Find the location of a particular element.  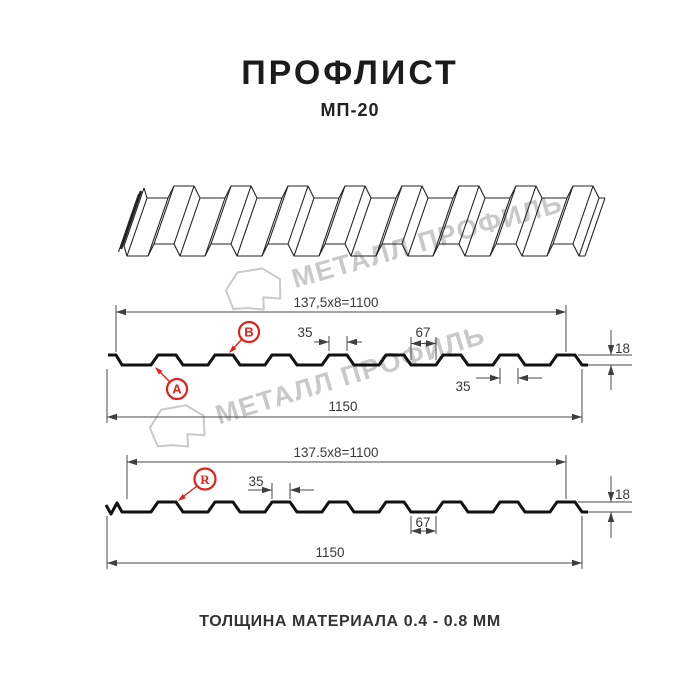

cross-section-bottom: 137.5x8=1100 35 67 18 1150 R is located at coordinates (368, 507).